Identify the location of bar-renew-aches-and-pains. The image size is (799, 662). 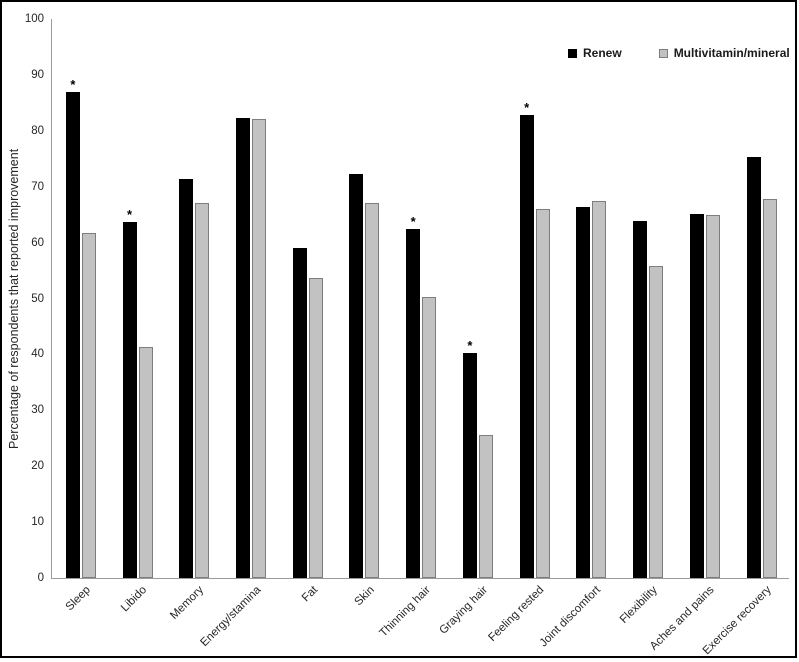
(696, 396).